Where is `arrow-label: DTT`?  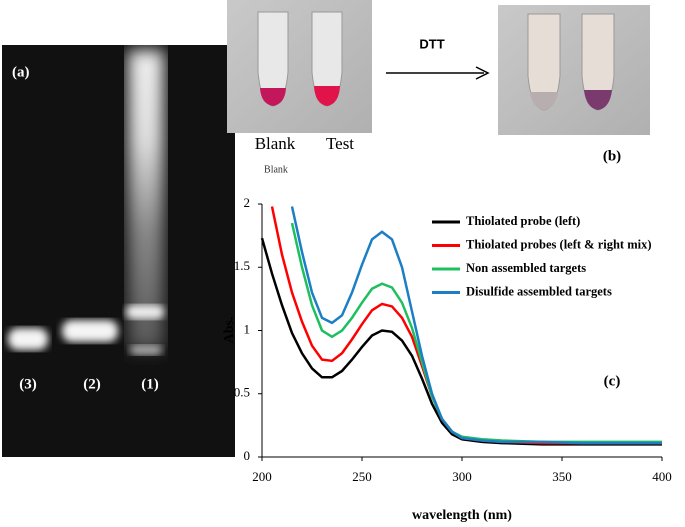 arrow-label: DTT is located at coordinates (431, 43).